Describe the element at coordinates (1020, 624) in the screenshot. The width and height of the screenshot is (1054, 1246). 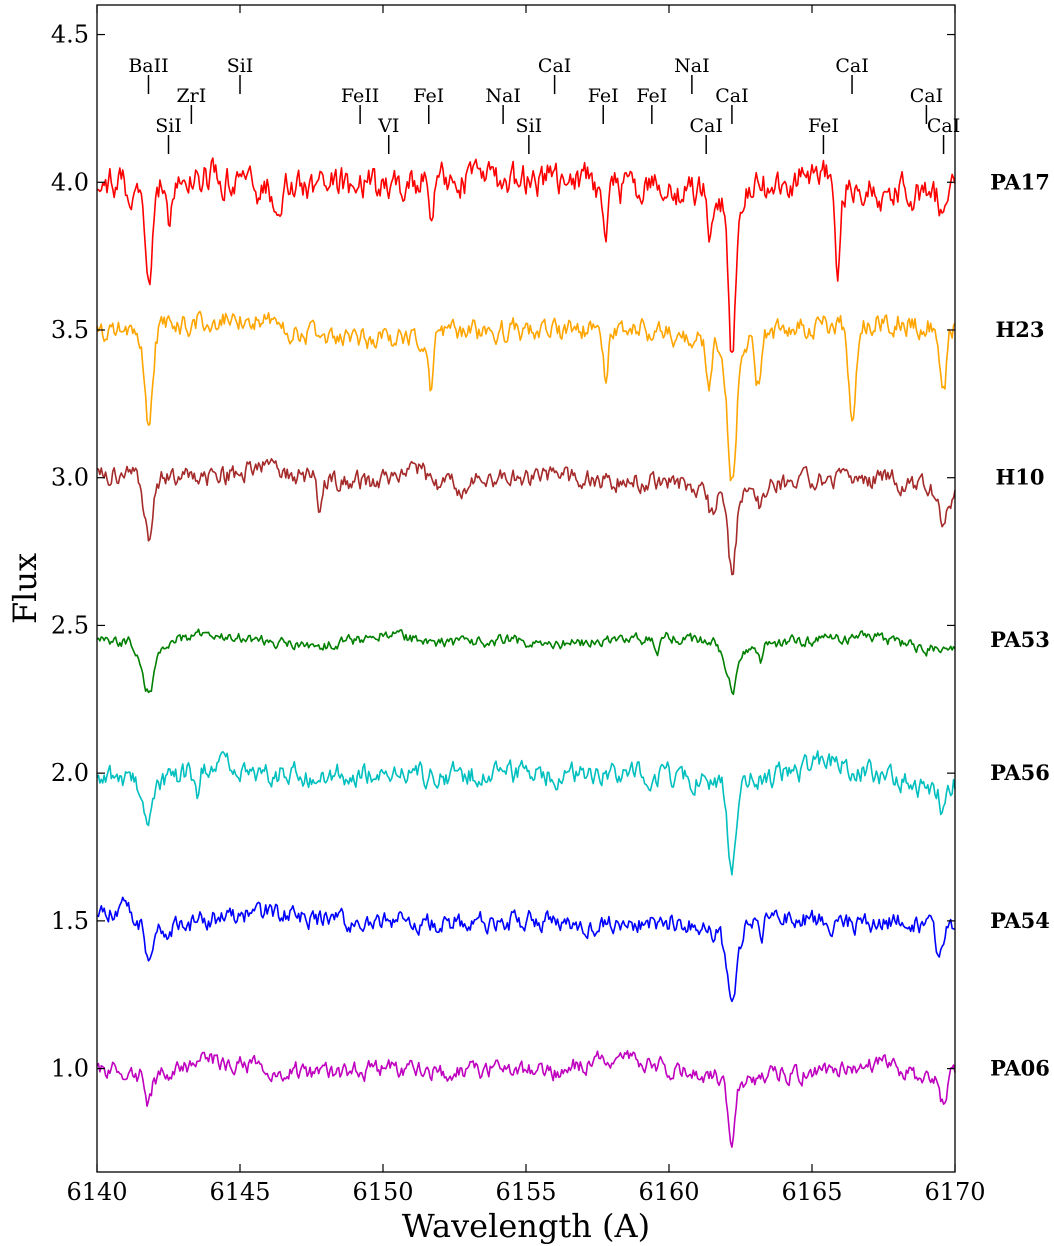
I see `series-labels: PA17 H23 H10 PA53 PA56 PA54 PA06` at that location.